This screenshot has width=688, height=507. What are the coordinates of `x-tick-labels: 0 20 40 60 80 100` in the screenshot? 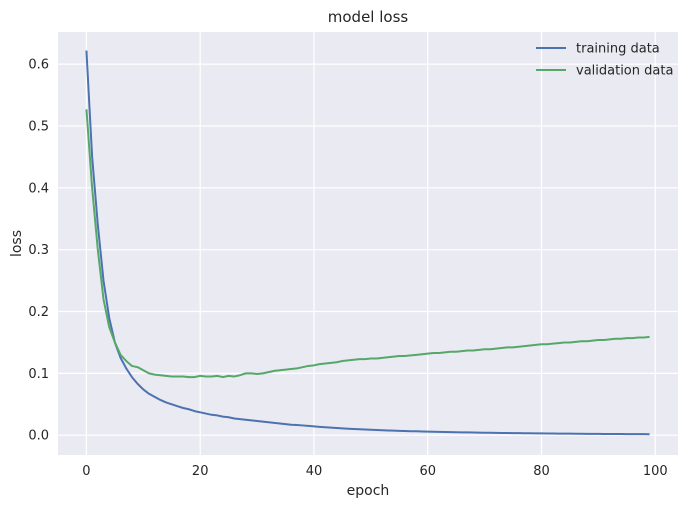 It's located at (374, 471).